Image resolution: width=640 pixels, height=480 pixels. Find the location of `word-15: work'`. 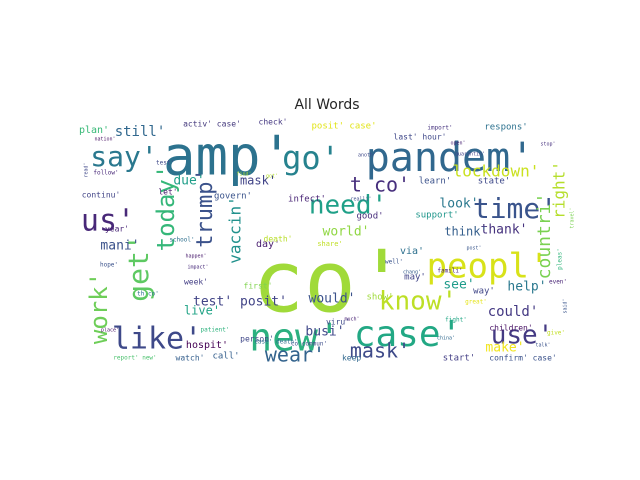

word-15: work' is located at coordinates (99, 308).